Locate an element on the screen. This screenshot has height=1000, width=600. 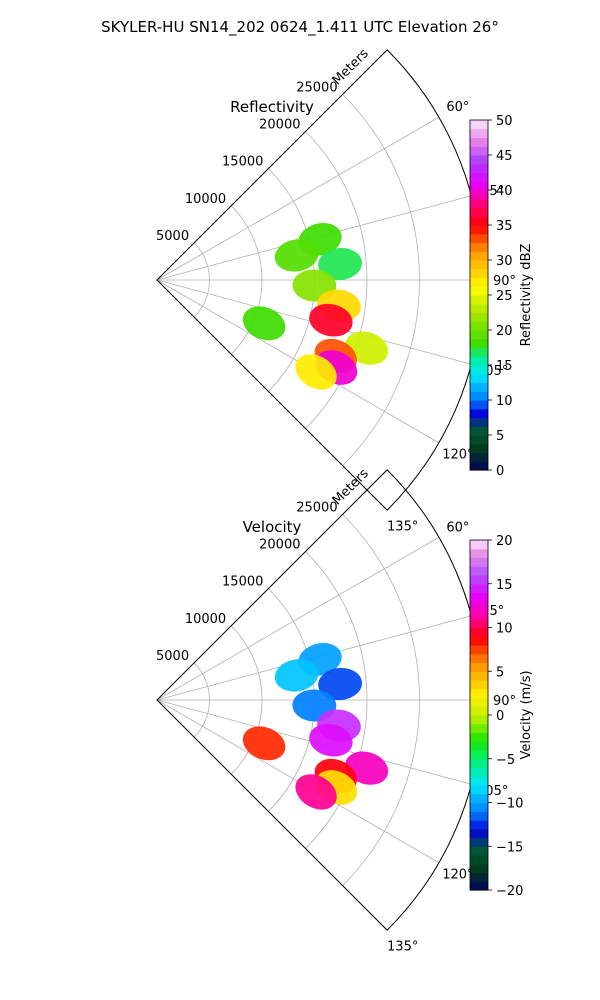
colorbar-tick-label: −20 is located at coordinates (509, 891).